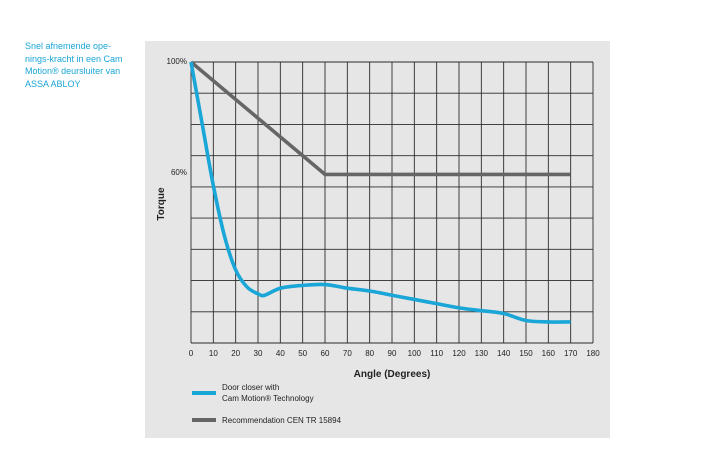 The height and width of the screenshot is (476, 708). I want to click on x-tick-label: 80, so click(369, 353).